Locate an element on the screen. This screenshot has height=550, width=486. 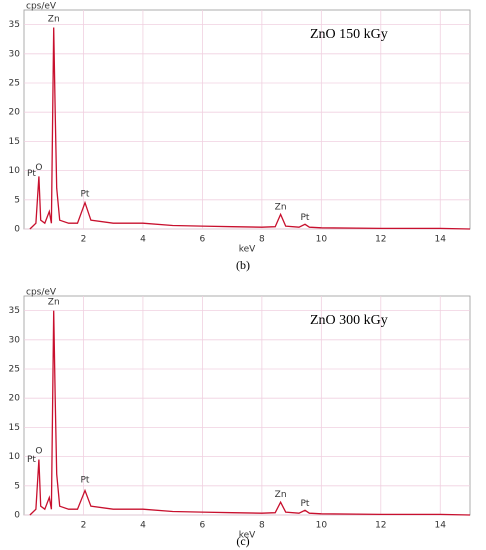
chart-title: ZnO 150 kGy is located at coordinates (349, 34).